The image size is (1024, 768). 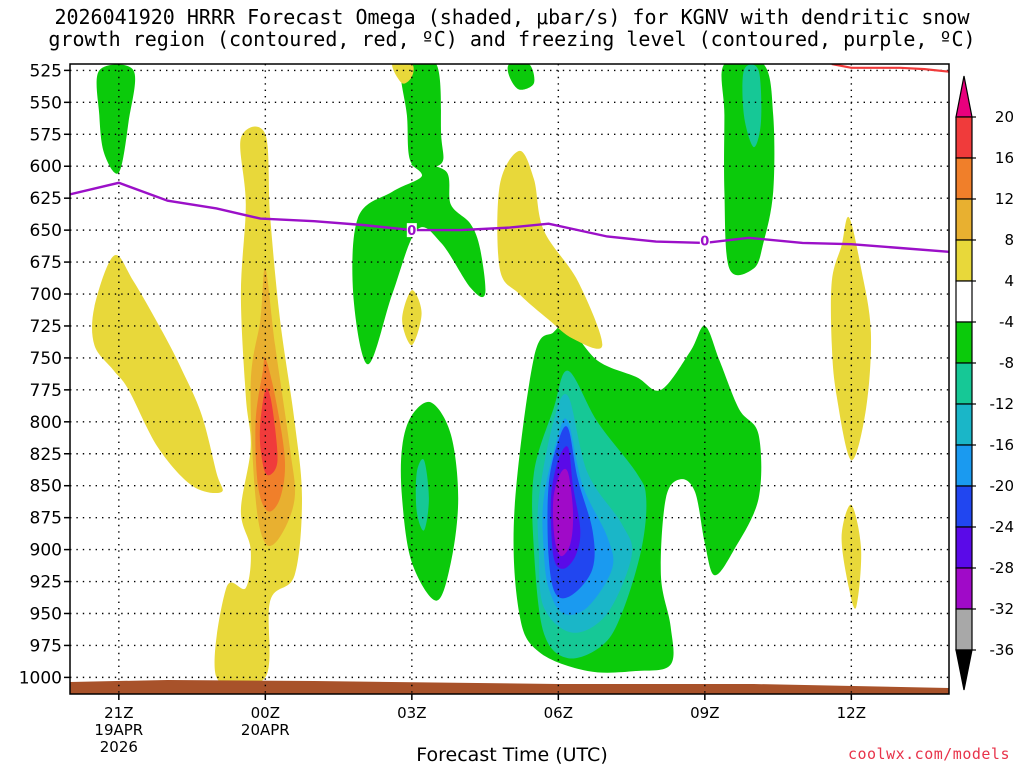 What do you see at coordinates (851, 713) in the screenshot?
I see `x-tick-label-12Z: 12Z` at bounding box center [851, 713].